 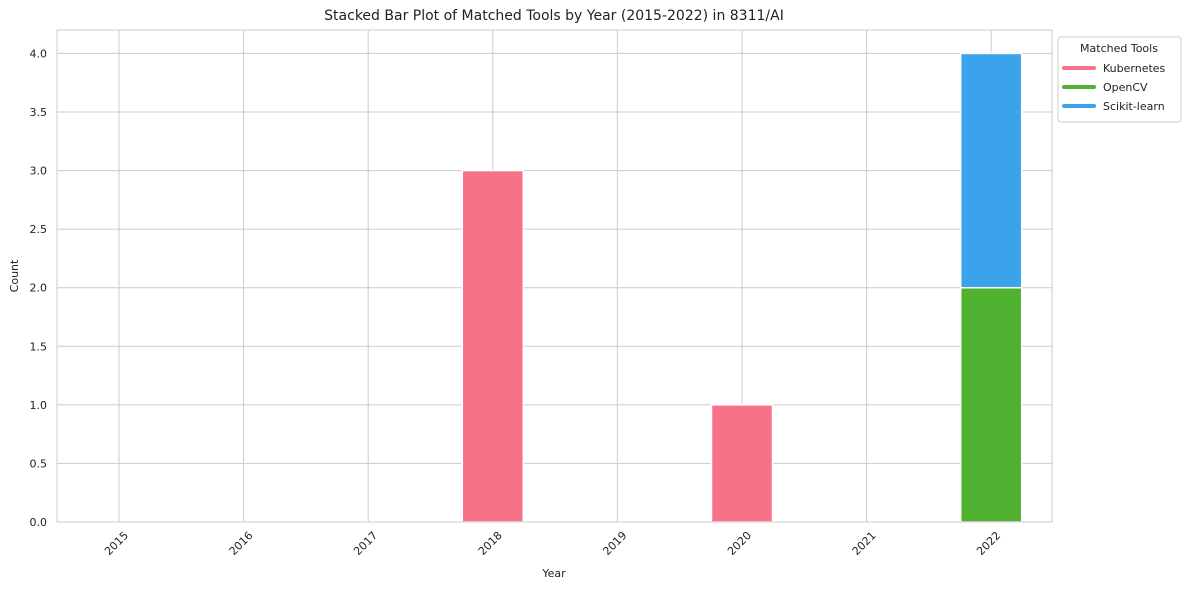 What do you see at coordinates (493, 346) in the screenshot?
I see `bar-kubernetes-2018` at bounding box center [493, 346].